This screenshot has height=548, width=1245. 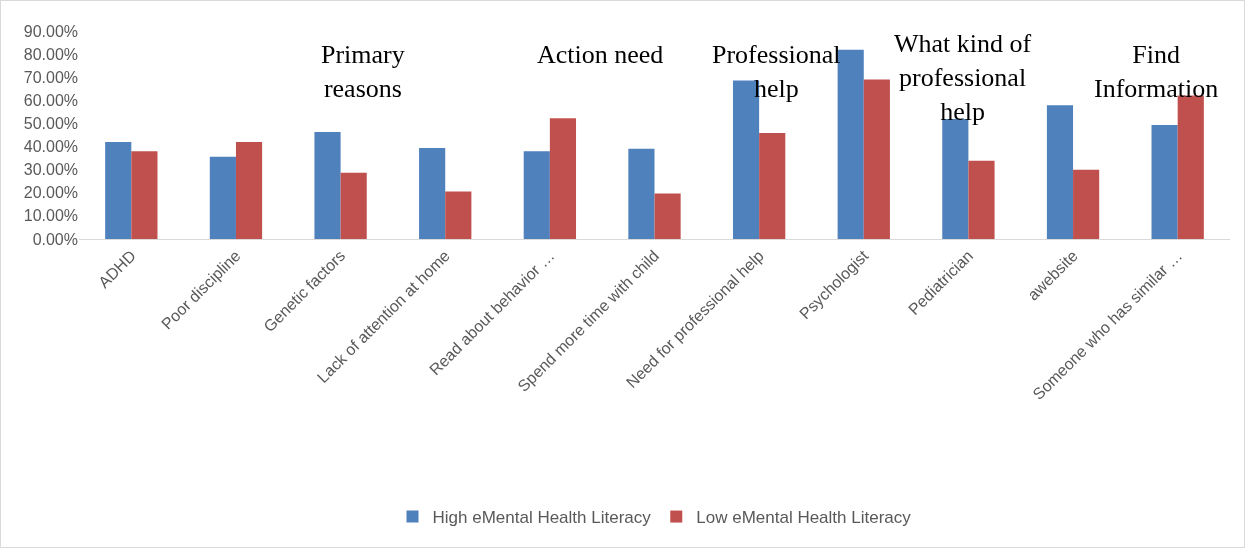 I want to click on y-tick-label: 90.00%, so click(x=50, y=31).